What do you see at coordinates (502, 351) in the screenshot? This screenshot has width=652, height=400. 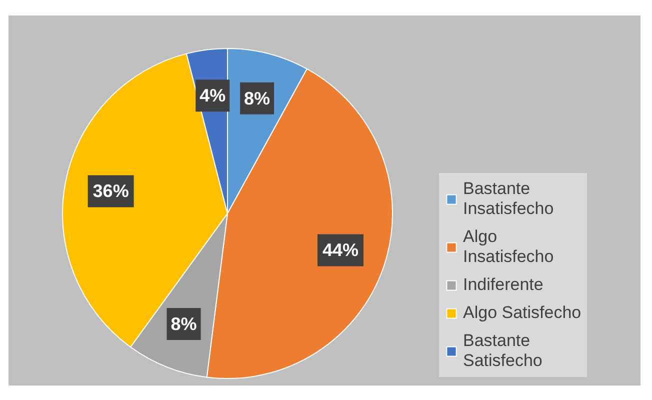 I see `legend-label: Bastante Satisfecho` at bounding box center [502, 351].